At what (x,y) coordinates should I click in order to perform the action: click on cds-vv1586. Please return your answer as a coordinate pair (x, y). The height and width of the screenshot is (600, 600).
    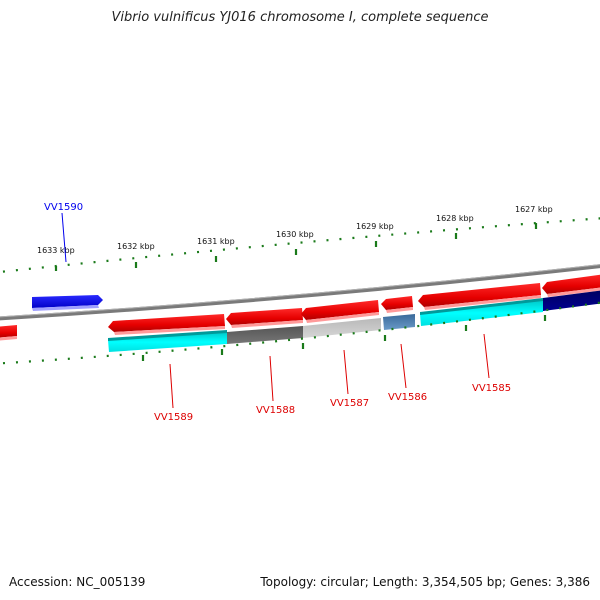
    Looking at the image, I should click on (399, 322).